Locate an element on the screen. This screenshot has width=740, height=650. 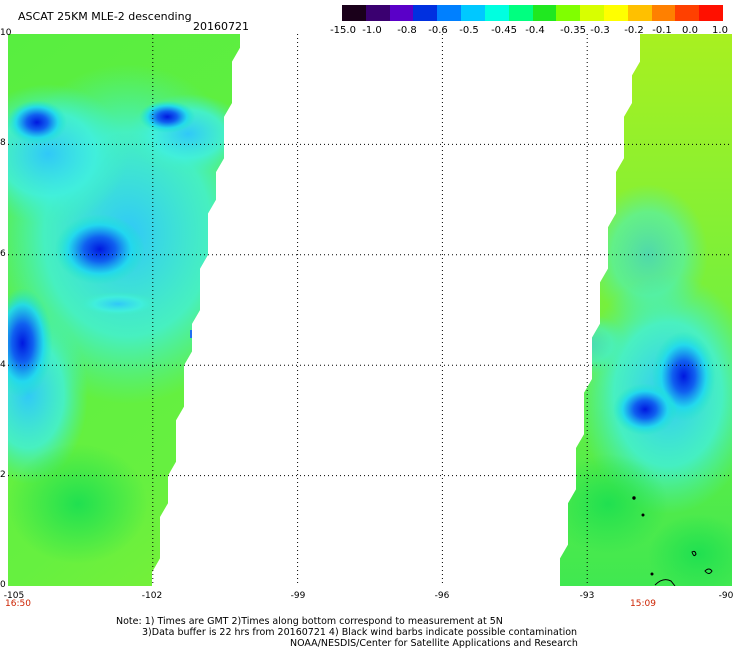
time-label: 16:50 is located at coordinates (18, 604).